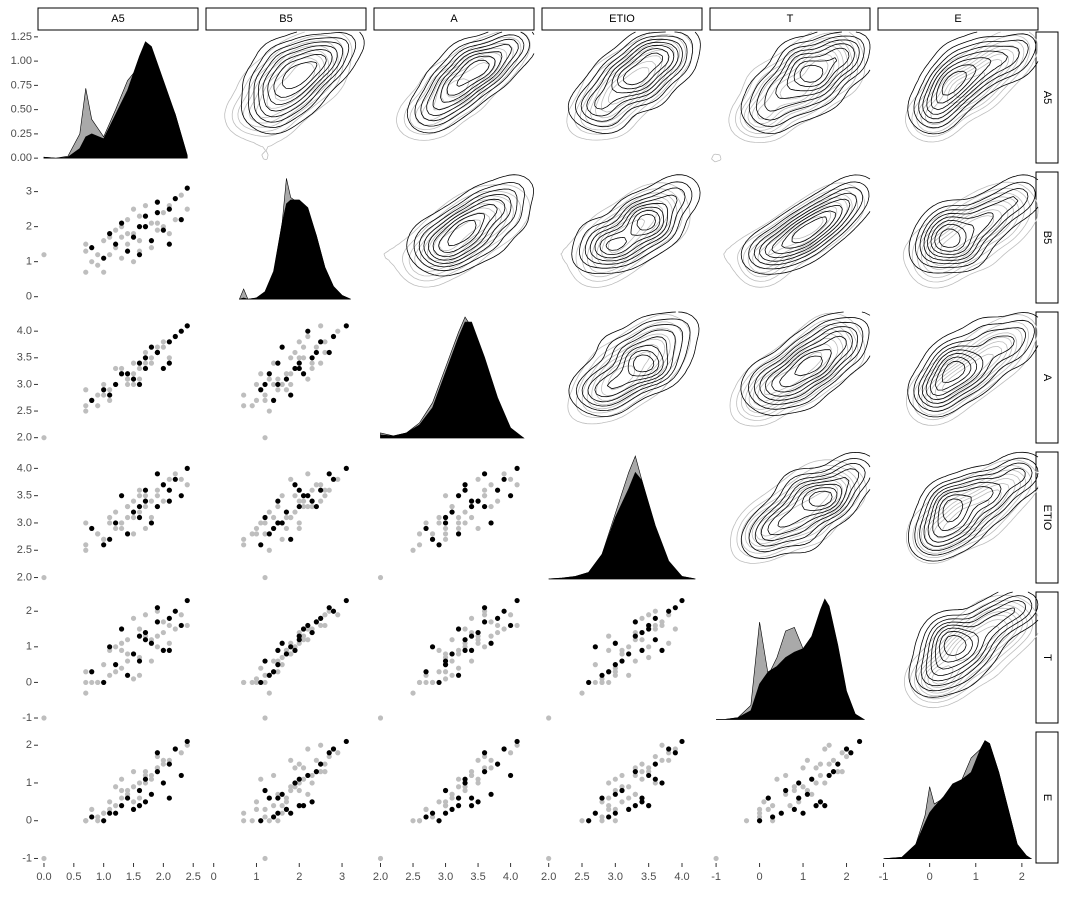 Image resolution: width=1068 pixels, height=897 pixels. What do you see at coordinates (930, 877) in the screenshot?
I see `x-tick-label: 0` at bounding box center [930, 877].